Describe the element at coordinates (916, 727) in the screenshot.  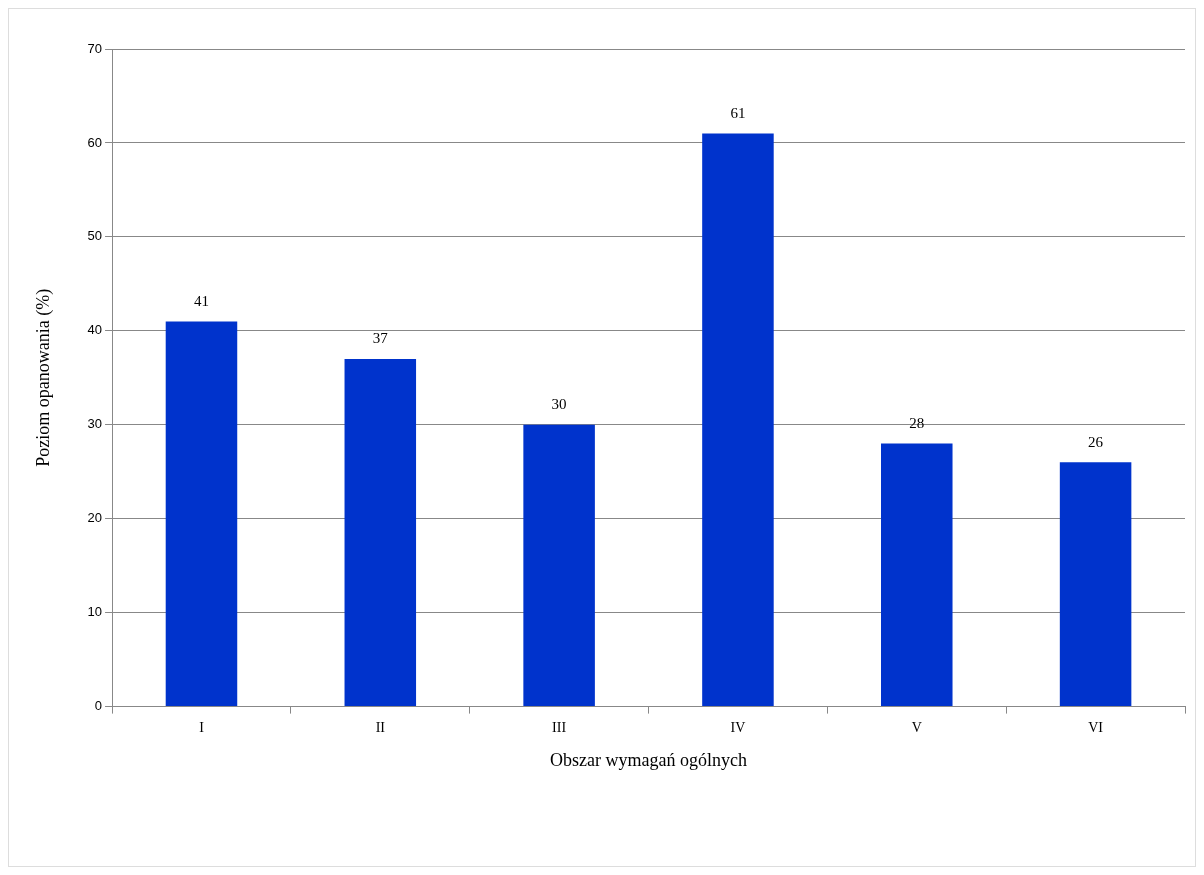
I see `x-tick-label: V` at that location.